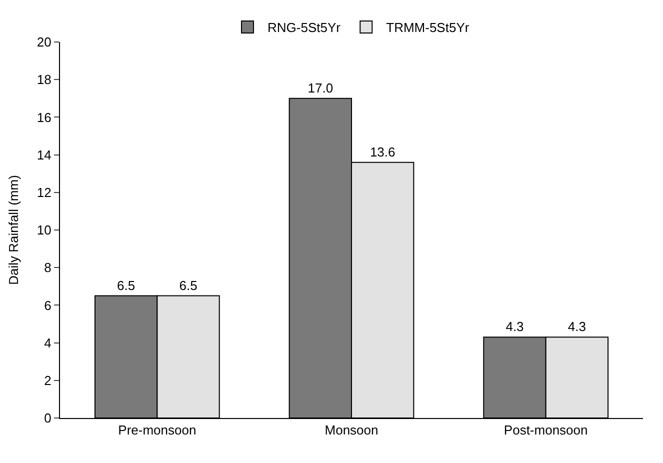  I want to click on y-tick-label: 16, so click(44, 117).